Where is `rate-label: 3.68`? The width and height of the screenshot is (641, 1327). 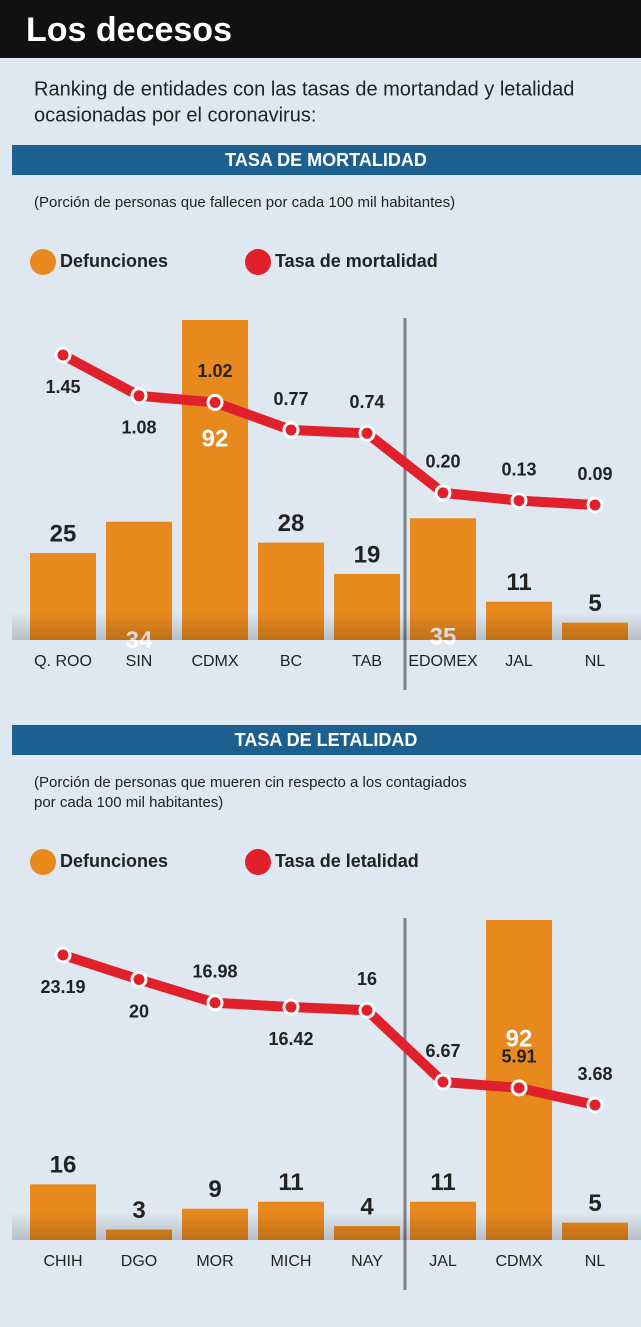
rate-label: 3.68 is located at coordinates (594, 1074).